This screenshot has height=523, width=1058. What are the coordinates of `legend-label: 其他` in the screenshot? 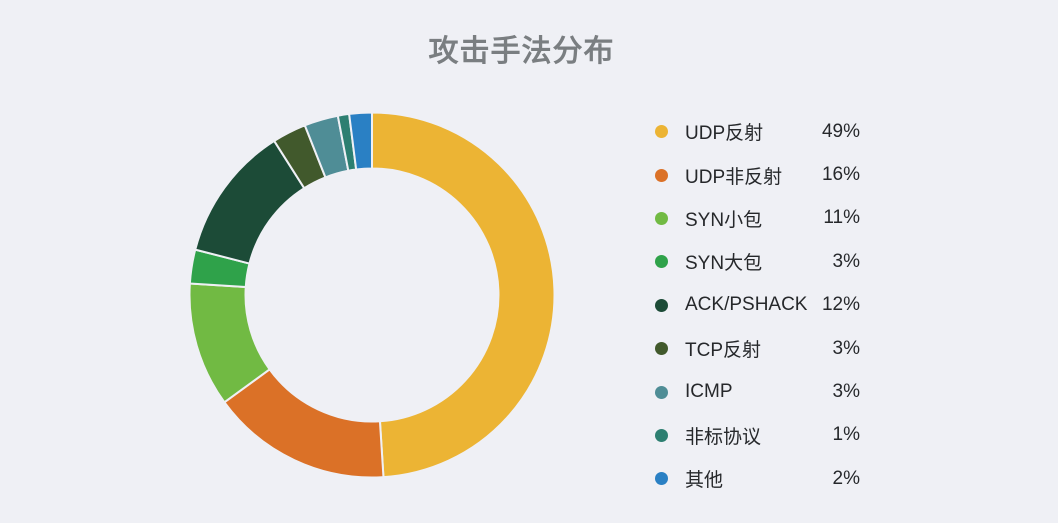 It's located at (704, 481).